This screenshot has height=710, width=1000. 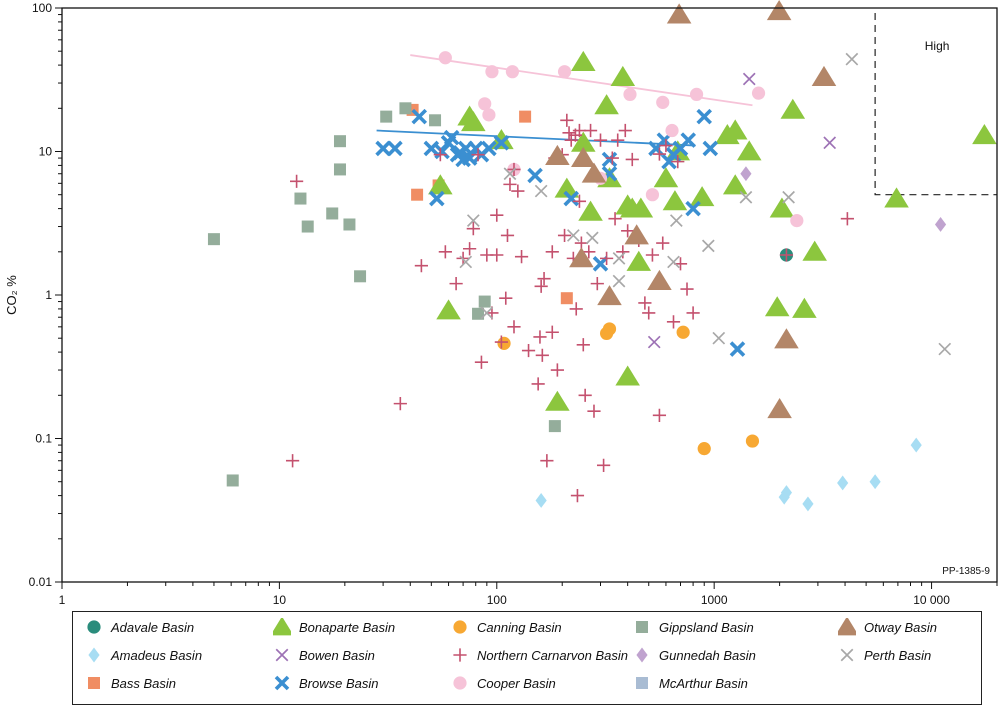 I want to click on legend-item-bonaparte-basin: Bonaparte Basin, so click(x=334, y=627).